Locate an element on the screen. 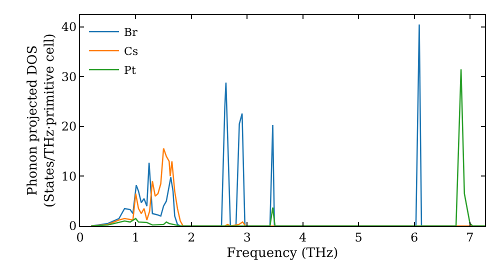  y-tick-label: 40 is located at coordinates (69, 27).